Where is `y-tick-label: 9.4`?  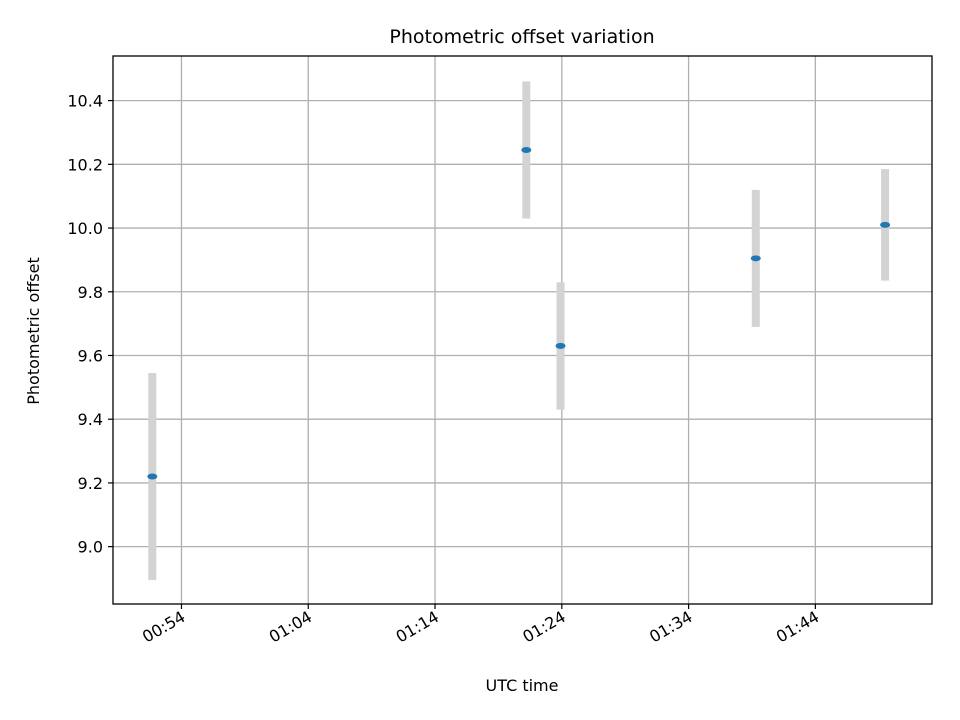 y-tick-label: 9.4 is located at coordinates (90, 419).